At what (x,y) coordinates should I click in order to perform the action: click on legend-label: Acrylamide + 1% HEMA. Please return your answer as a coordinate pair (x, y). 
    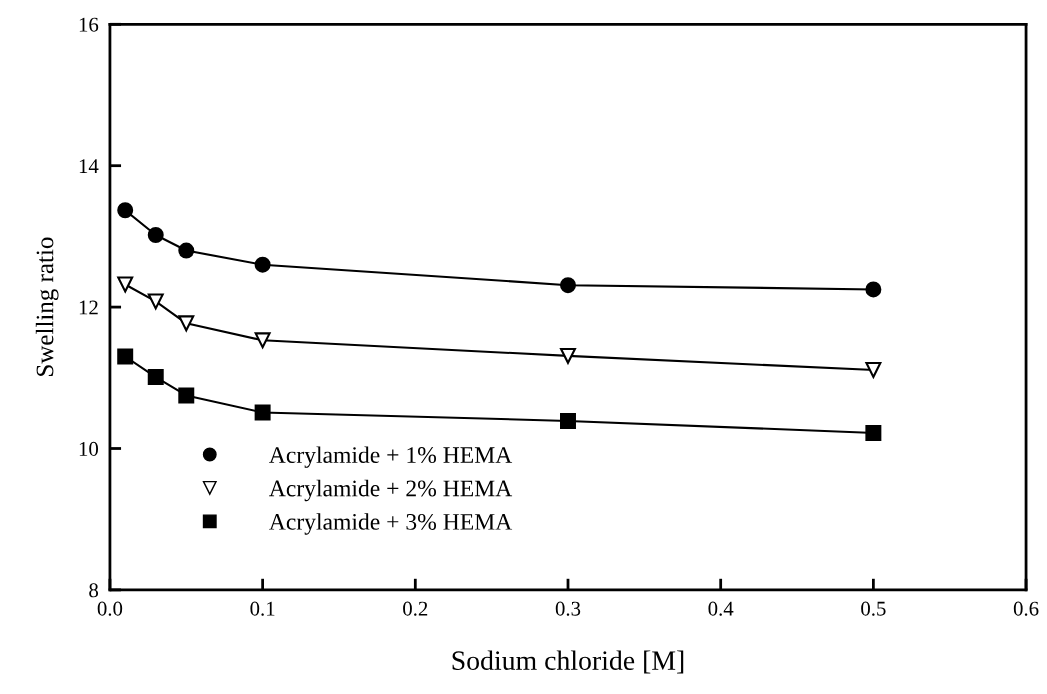
    Looking at the image, I should click on (391, 457).